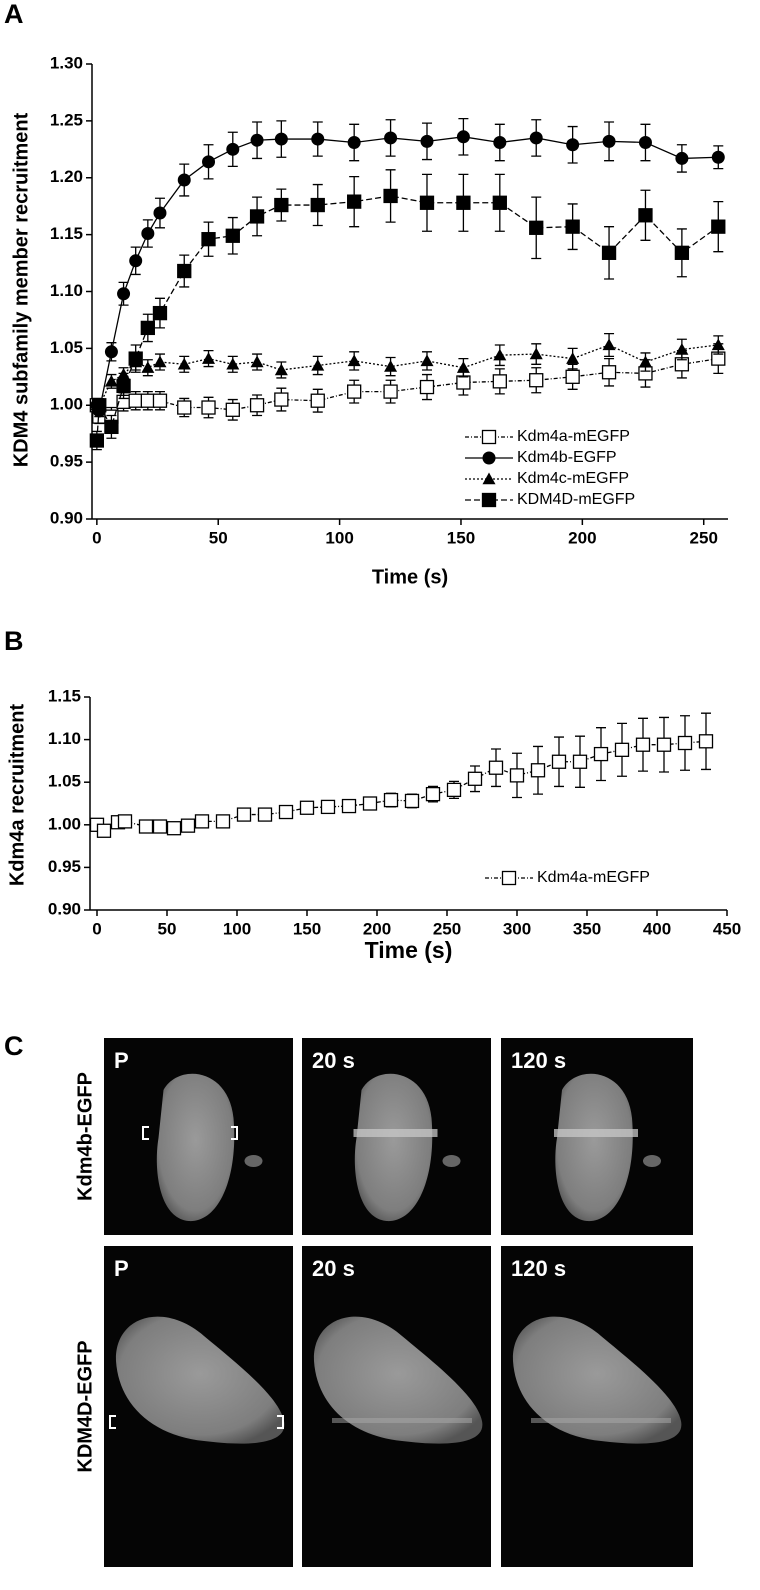  Describe the element at coordinates (377, 928) in the screenshot. I see `x-tick-label: 200` at that location.